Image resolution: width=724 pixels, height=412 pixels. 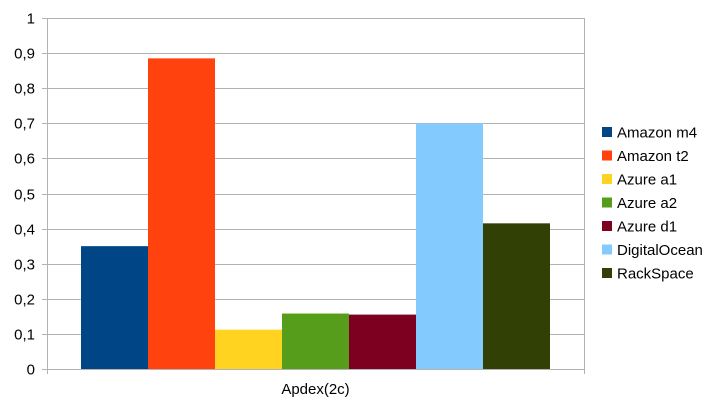 I want to click on y-tick-label: 0,3, so click(x=24, y=265).